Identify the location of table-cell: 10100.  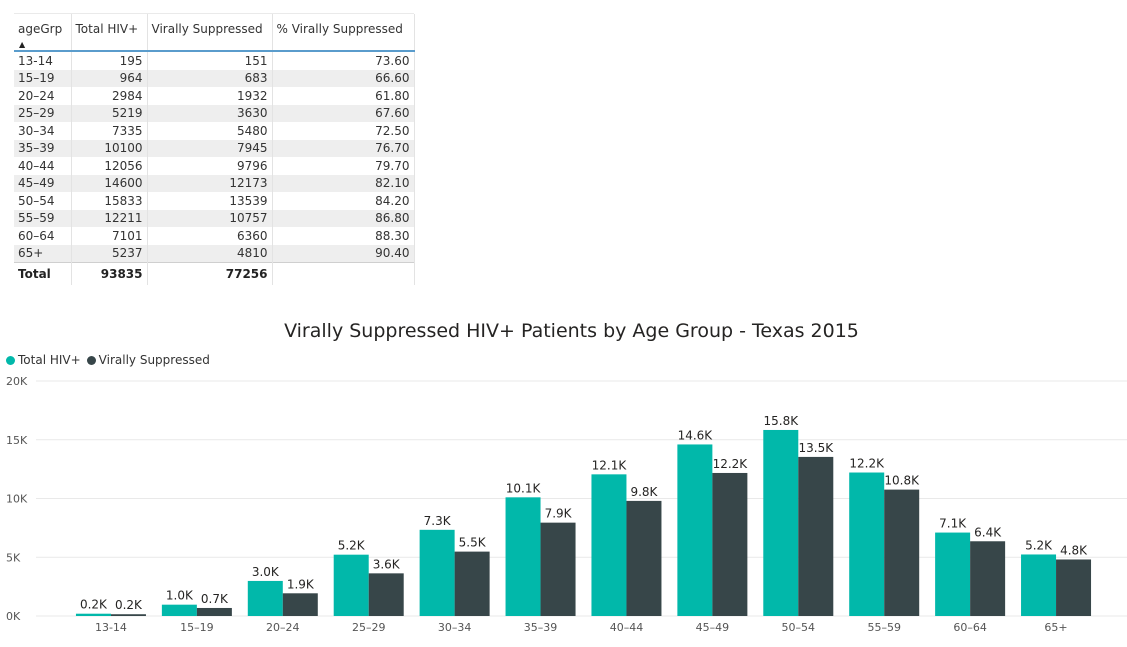
(109, 148).